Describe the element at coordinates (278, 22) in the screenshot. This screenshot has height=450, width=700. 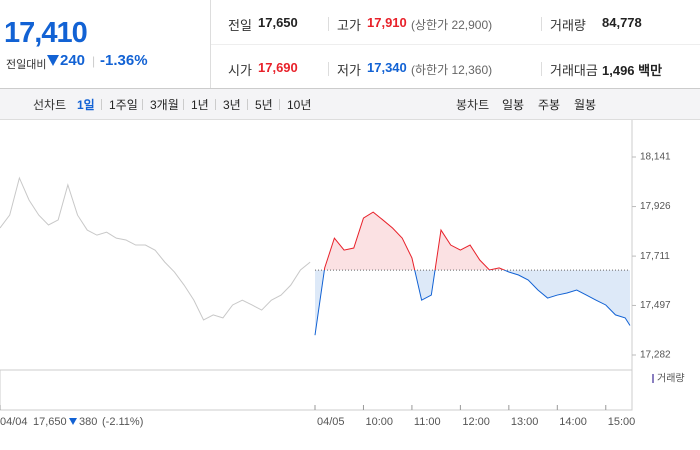
I see `stat-value: 17,650` at that location.